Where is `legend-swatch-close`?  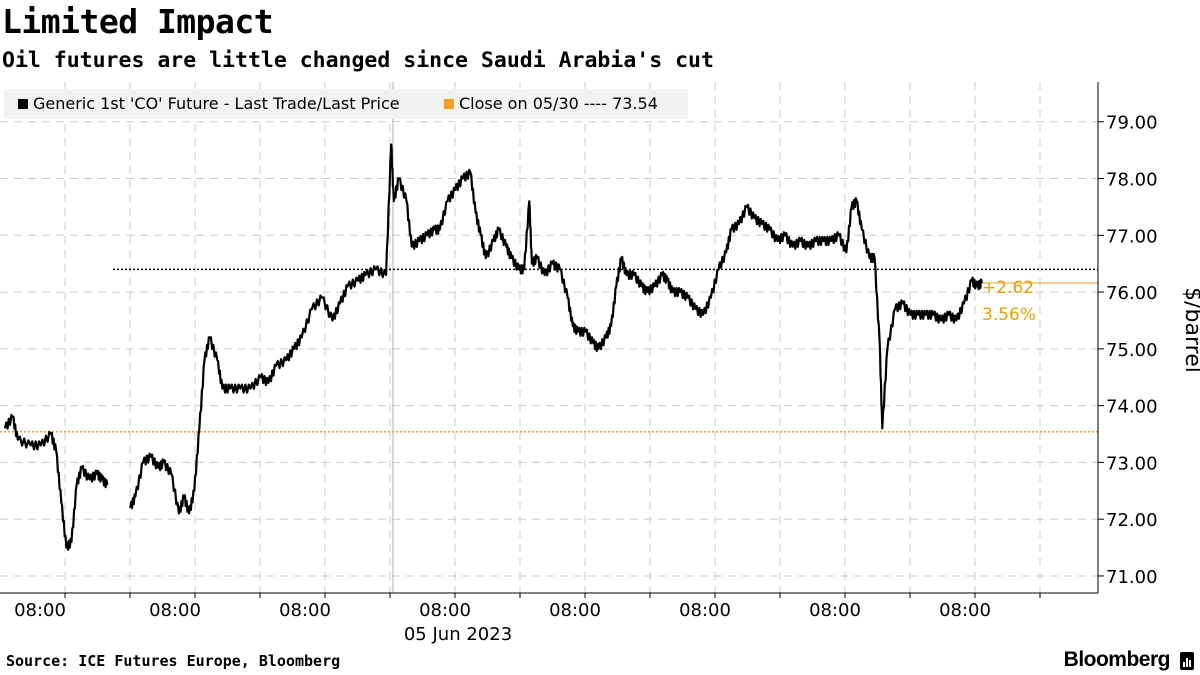
legend-swatch-close is located at coordinates (449, 104).